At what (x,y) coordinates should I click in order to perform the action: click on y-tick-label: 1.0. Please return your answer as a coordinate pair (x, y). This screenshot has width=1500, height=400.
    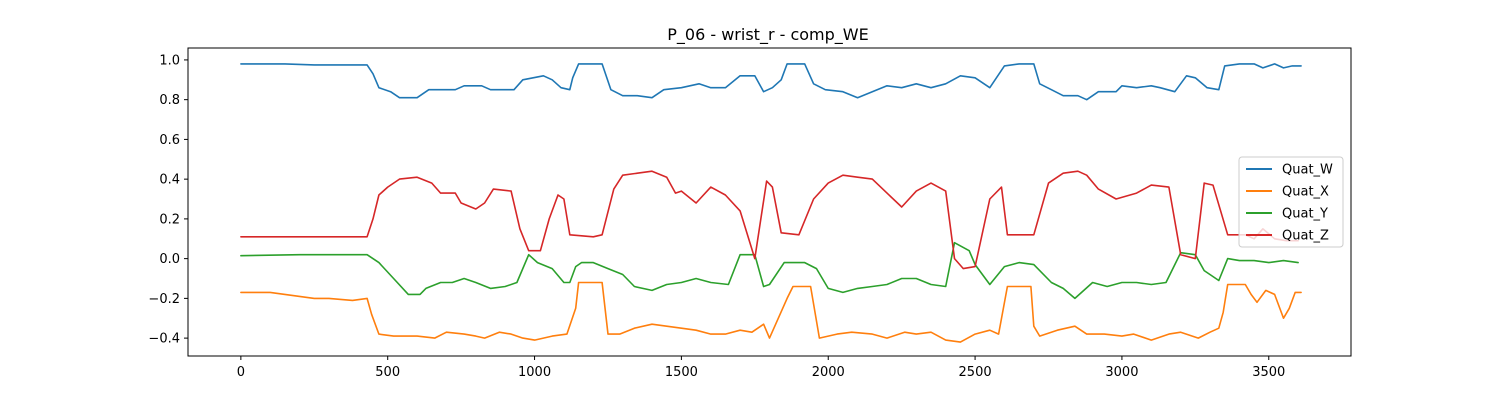
    Looking at the image, I should click on (169, 60).